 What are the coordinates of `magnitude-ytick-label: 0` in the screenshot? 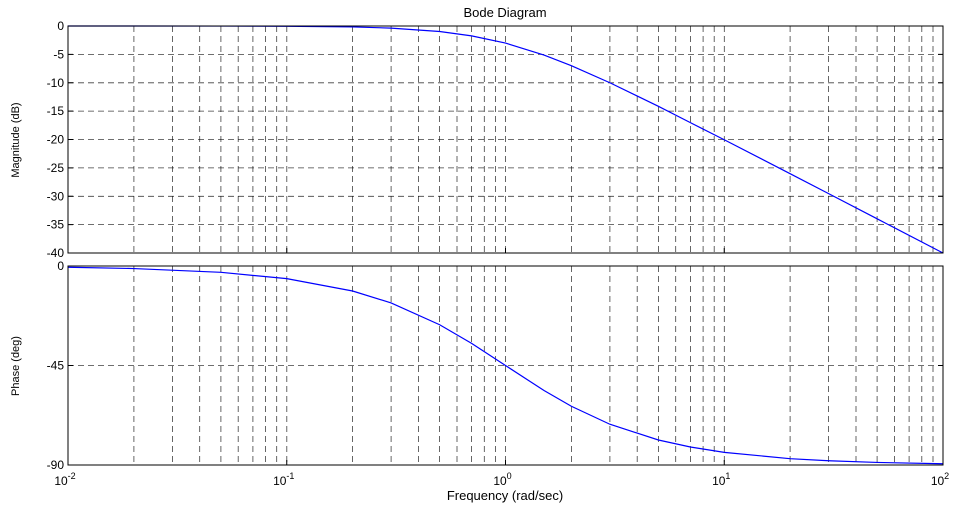 It's located at (60, 26).